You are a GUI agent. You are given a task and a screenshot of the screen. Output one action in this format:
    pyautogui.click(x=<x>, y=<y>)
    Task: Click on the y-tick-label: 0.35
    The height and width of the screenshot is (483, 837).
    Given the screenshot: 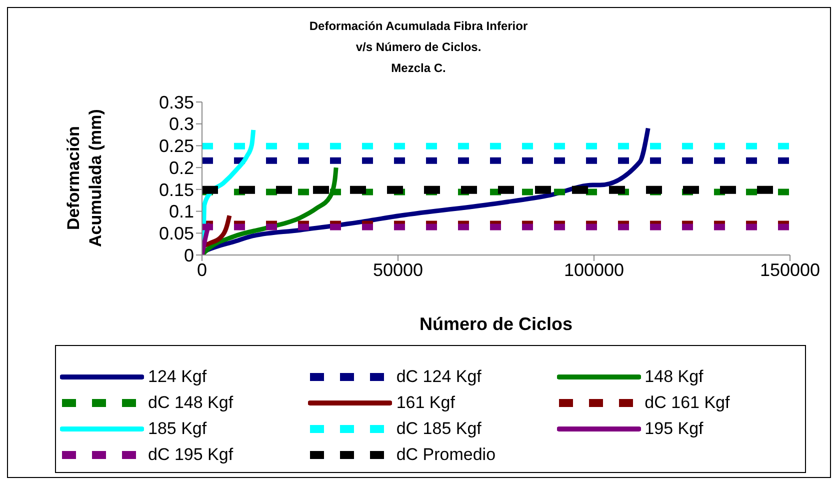 What is the action you would take?
    pyautogui.click(x=176, y=102)
    